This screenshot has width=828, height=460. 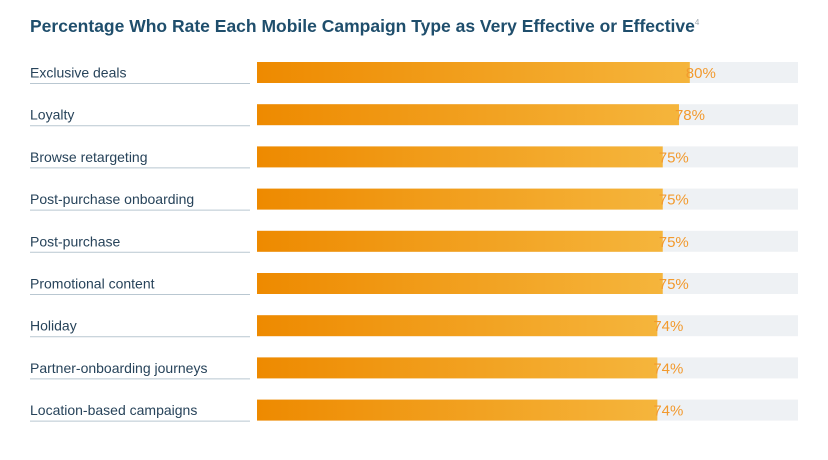 What do you see at coordinates (113, 410) in the screenshot?
I see `category-label: Location-based campaigns` at bounding box center [113, 410].